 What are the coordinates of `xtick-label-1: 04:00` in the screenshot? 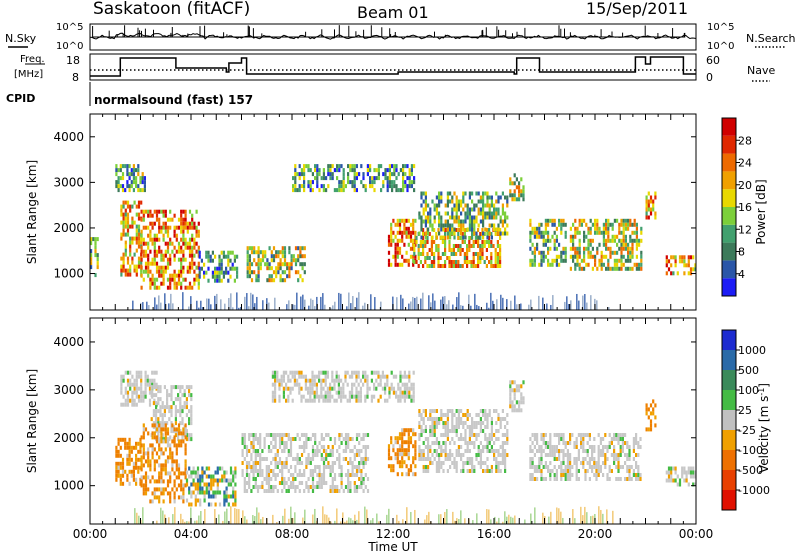 It's located at (191, 534).